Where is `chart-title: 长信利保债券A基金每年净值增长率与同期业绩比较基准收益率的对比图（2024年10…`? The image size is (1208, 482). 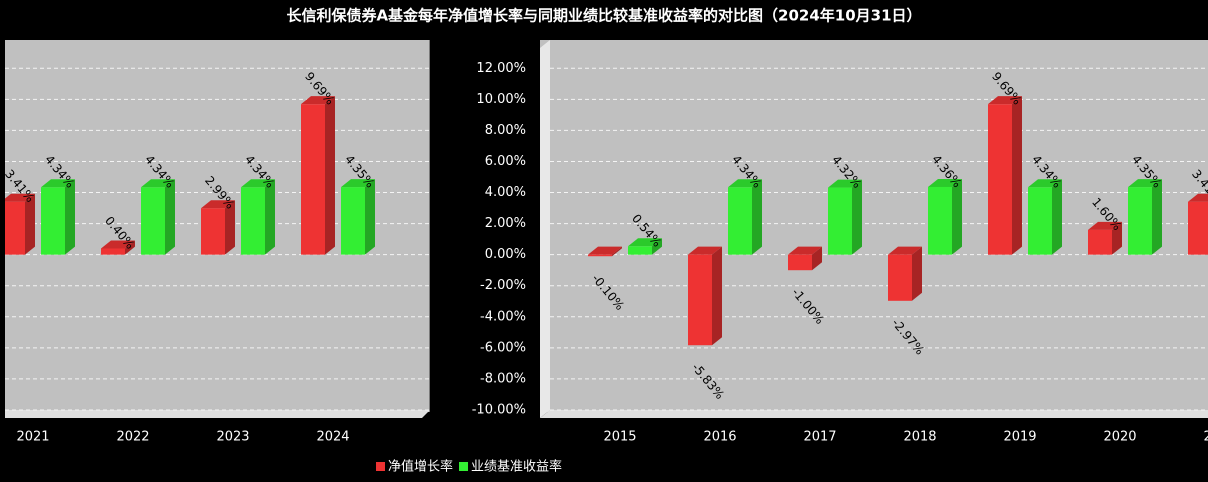
chart-title: 长信利保债券A基金每年净值增长率与同期业绩比较基准收益率的对比图（2024年10… is located at coordinates (603, 16).